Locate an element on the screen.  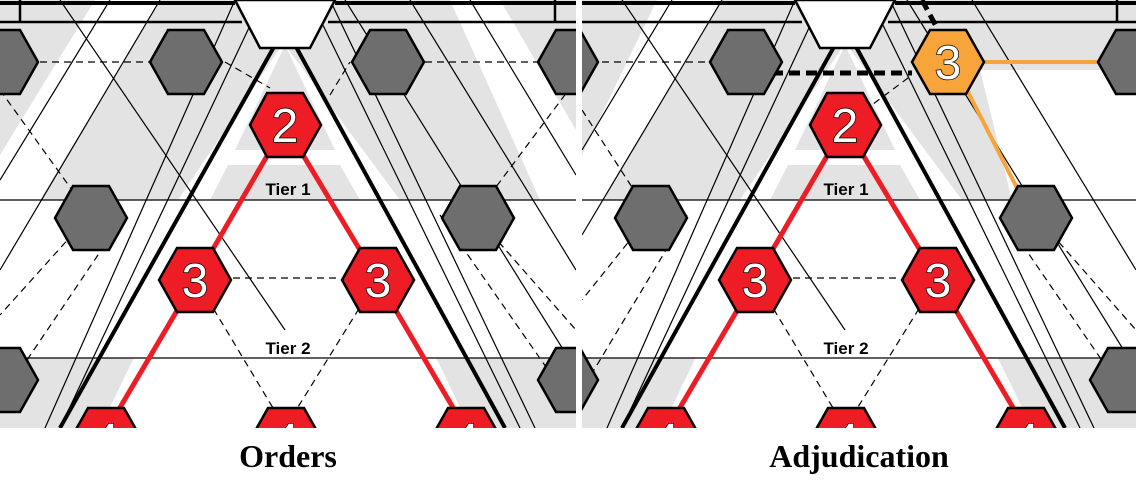
adjudication-caption: Adjudication is located at coordinates (859, 456).